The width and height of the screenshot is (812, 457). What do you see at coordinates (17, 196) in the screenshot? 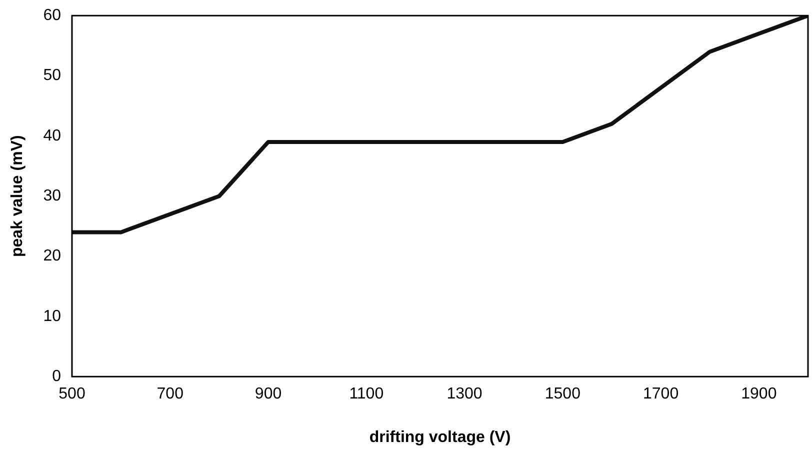
I see `y-axis-title: peak value (mV)` at bounding box center [17, 196].